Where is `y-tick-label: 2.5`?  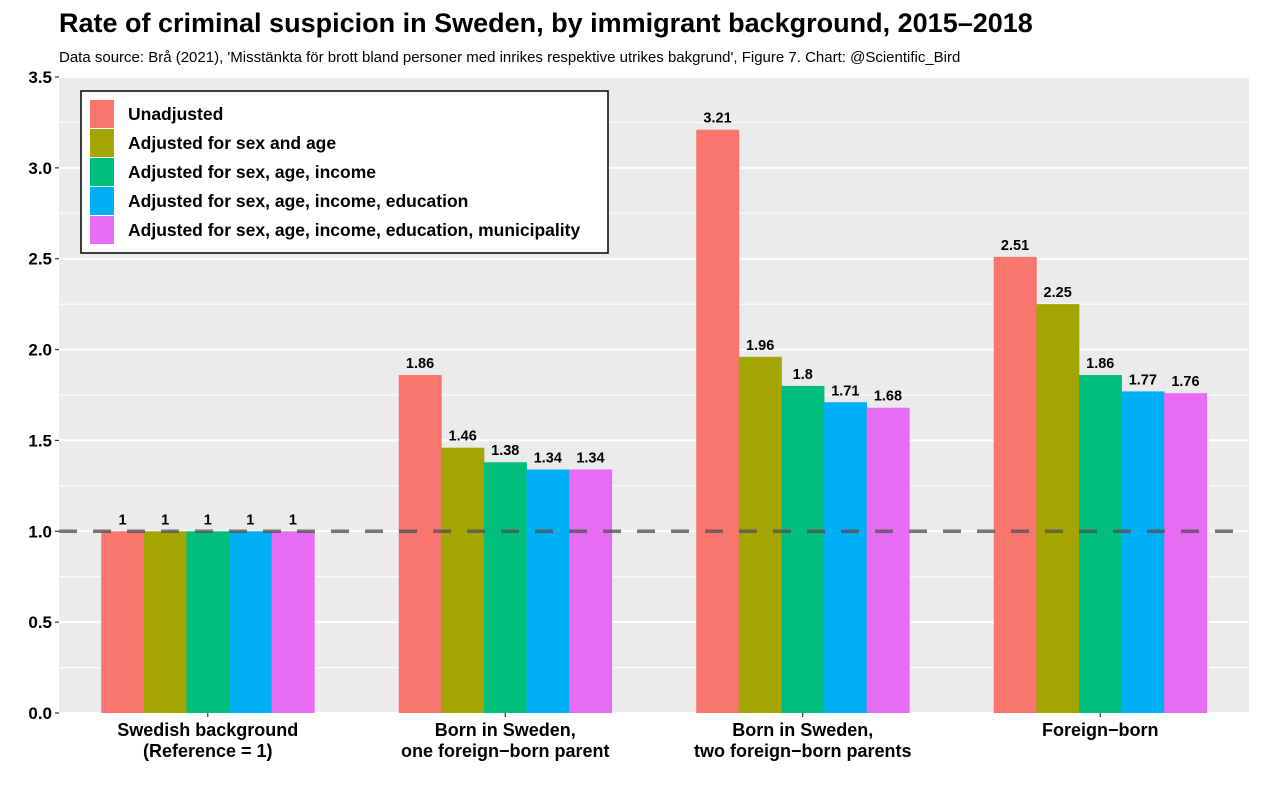
y-tick-label: 2.5 is located at coordinates (40, 259).